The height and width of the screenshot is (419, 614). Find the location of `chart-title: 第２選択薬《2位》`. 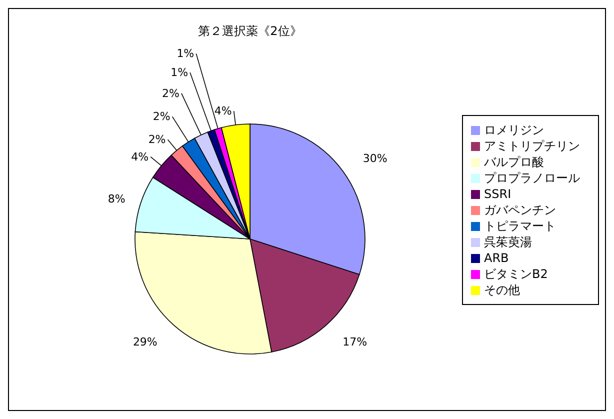

chart-title: 第２選択薬《2位》 is located at coordinates (250, 31).